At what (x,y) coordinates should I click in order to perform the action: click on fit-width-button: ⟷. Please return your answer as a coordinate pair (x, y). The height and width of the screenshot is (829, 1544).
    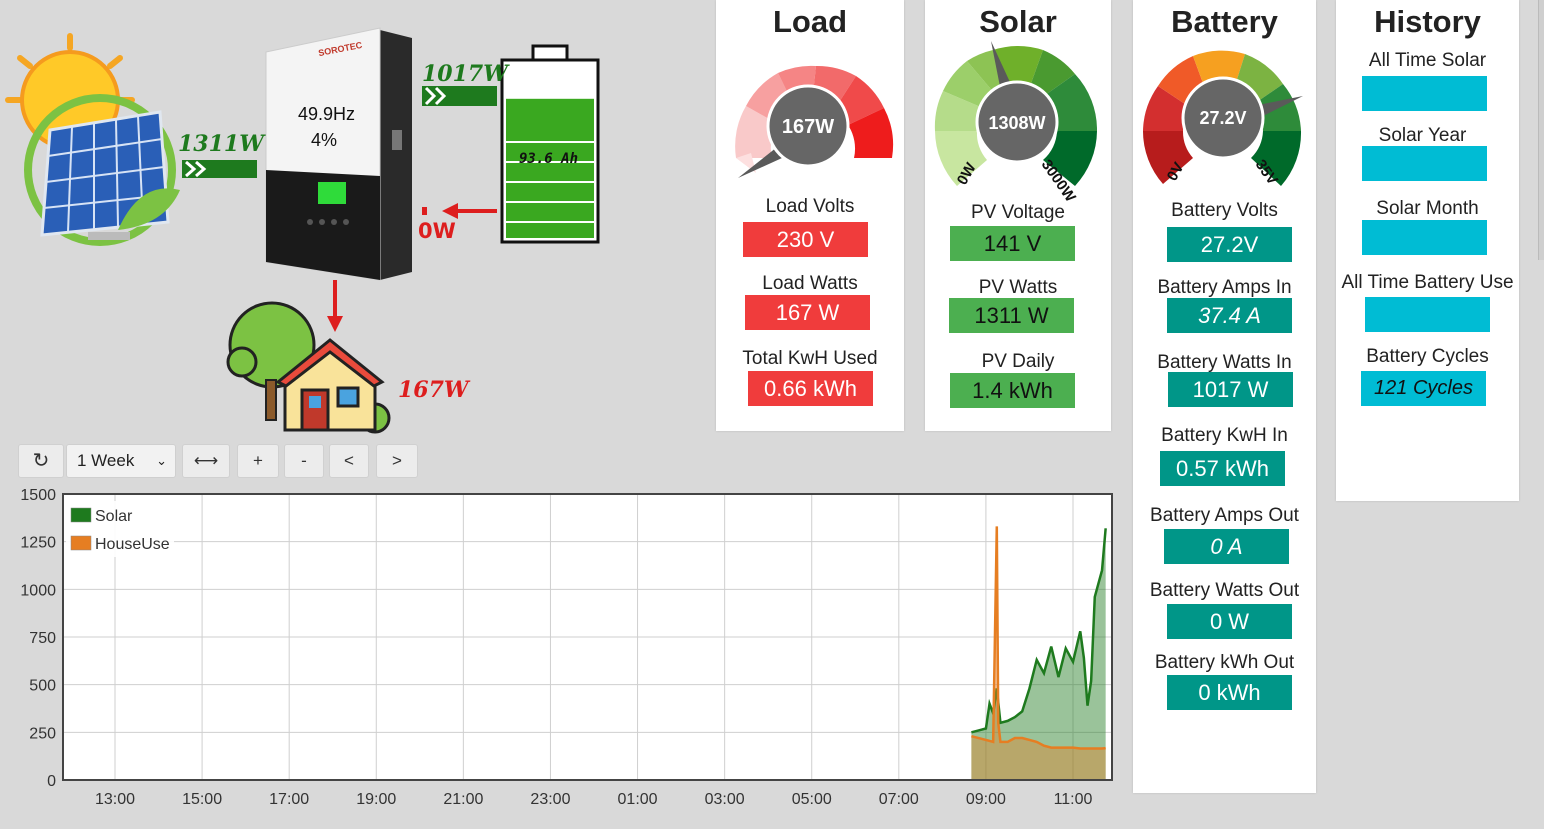
    Looking at the image, I should click on (206, 461).